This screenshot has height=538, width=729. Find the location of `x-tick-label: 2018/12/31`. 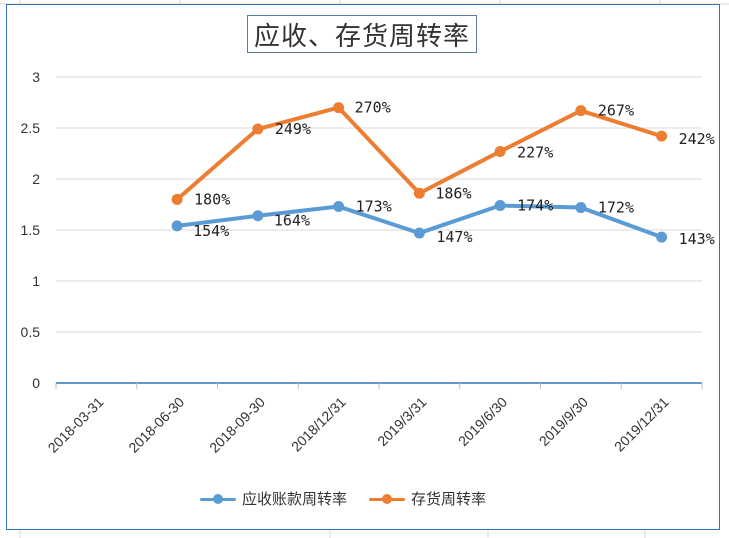

x-tick-label: 2018/12/31 is located at coordinates (318, 424).